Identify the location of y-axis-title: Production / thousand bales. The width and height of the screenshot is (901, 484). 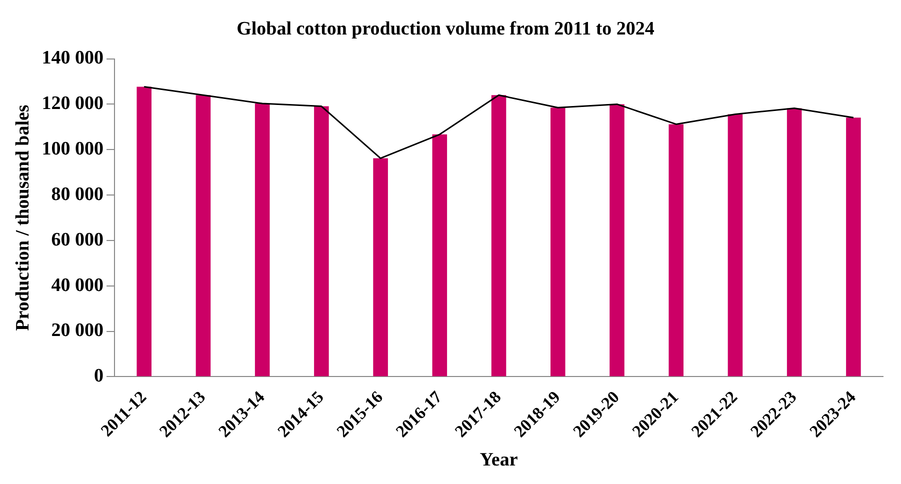
(23, 217).